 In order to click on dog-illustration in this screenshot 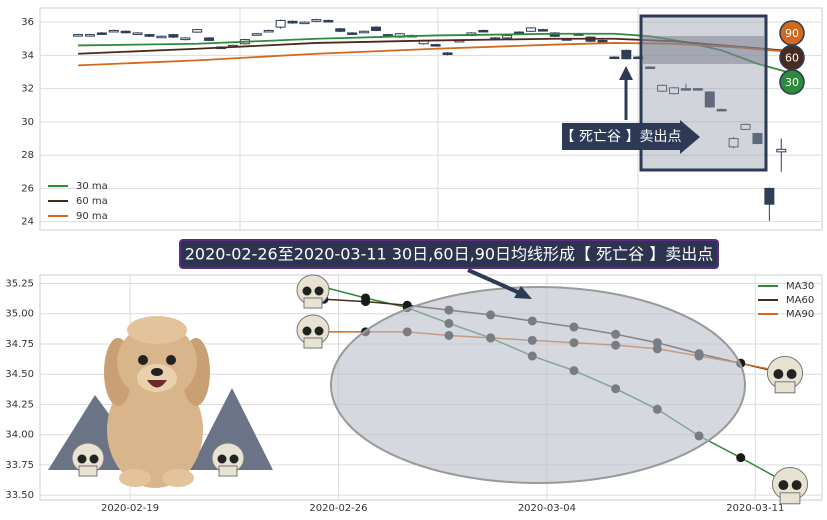, I will do `click(157, 402)`.